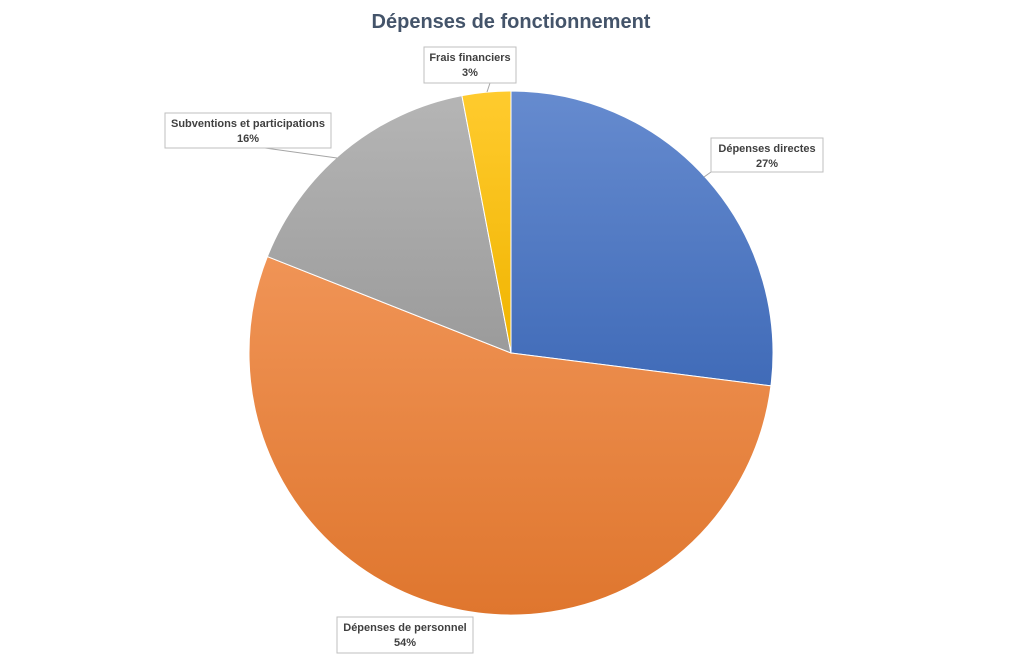 This screenshot has width=1024, height=664. I want to click on data-label-subventions-et-participations: Subventions et participations 16%, so click(248, 130).